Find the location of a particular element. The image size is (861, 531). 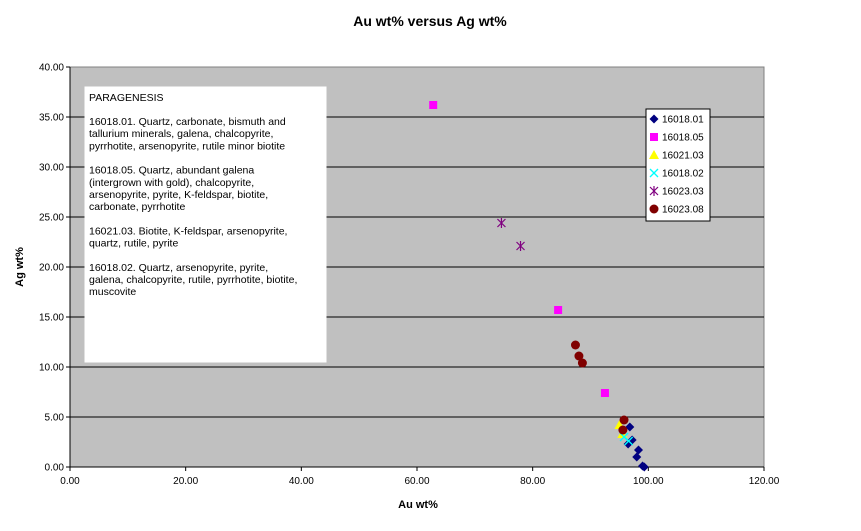

legend-label: 16021.03 is located at coordinates (683, 156).